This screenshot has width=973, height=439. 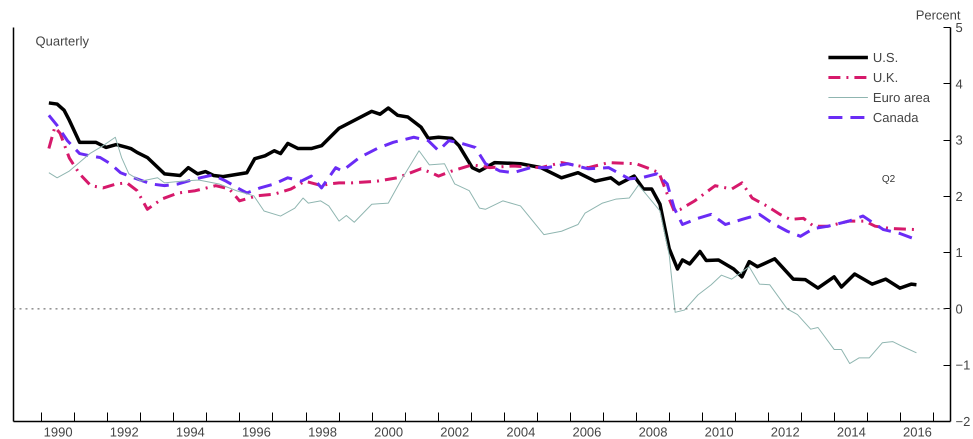 What do you see at coordinates (959, 196) in the screenshot?
I see `y-tick-label: 2` at bounding box center [959, 196].